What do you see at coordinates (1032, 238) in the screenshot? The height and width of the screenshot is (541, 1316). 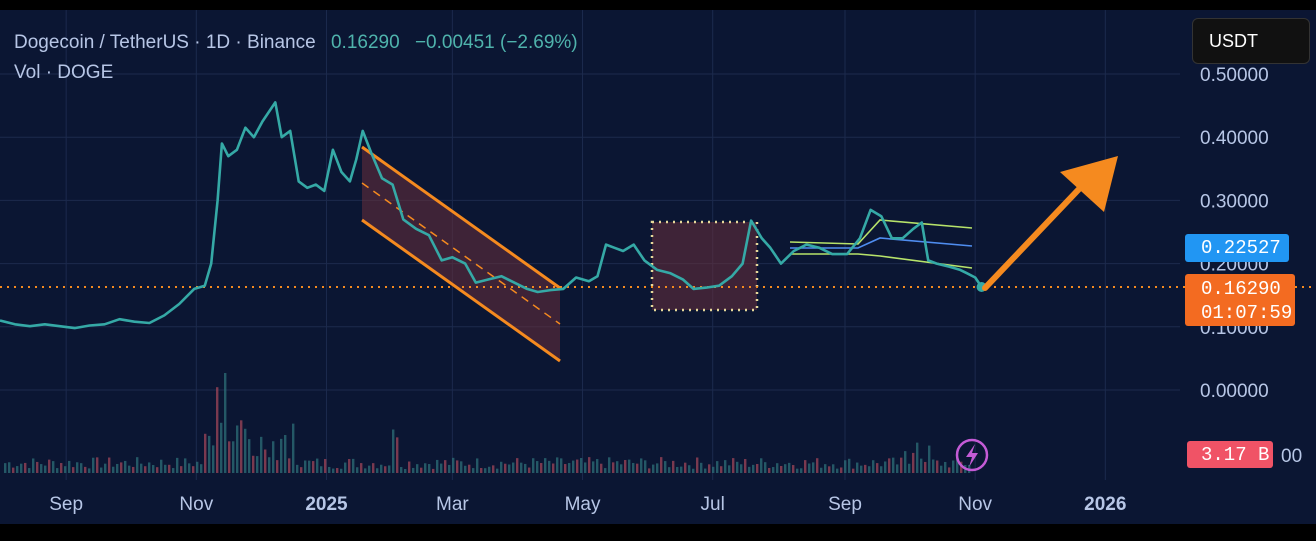 I see `arrow-shaft` at bounding box center [1032, 238].